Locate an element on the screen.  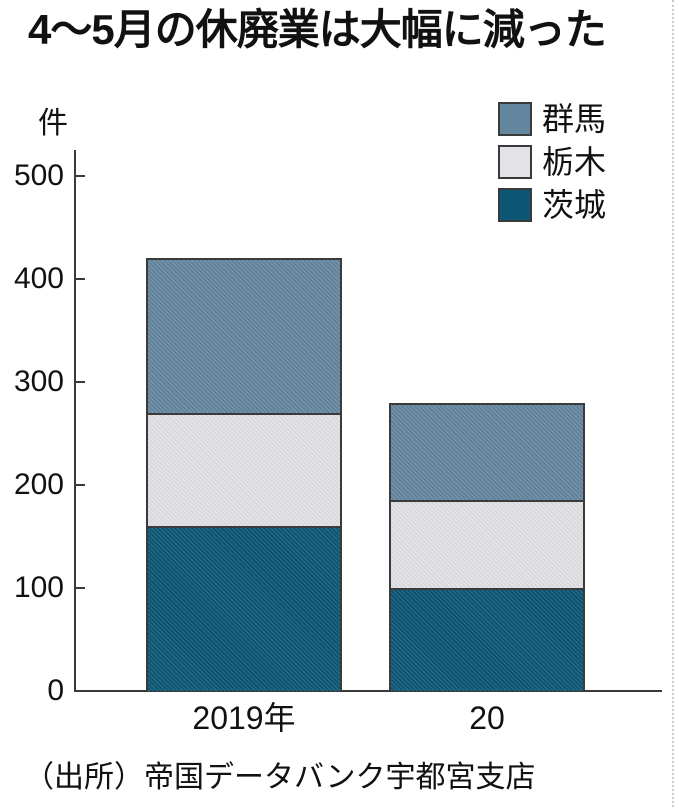
legend: 群馬 栃木 茨城 is located at coordinates (552, 162).